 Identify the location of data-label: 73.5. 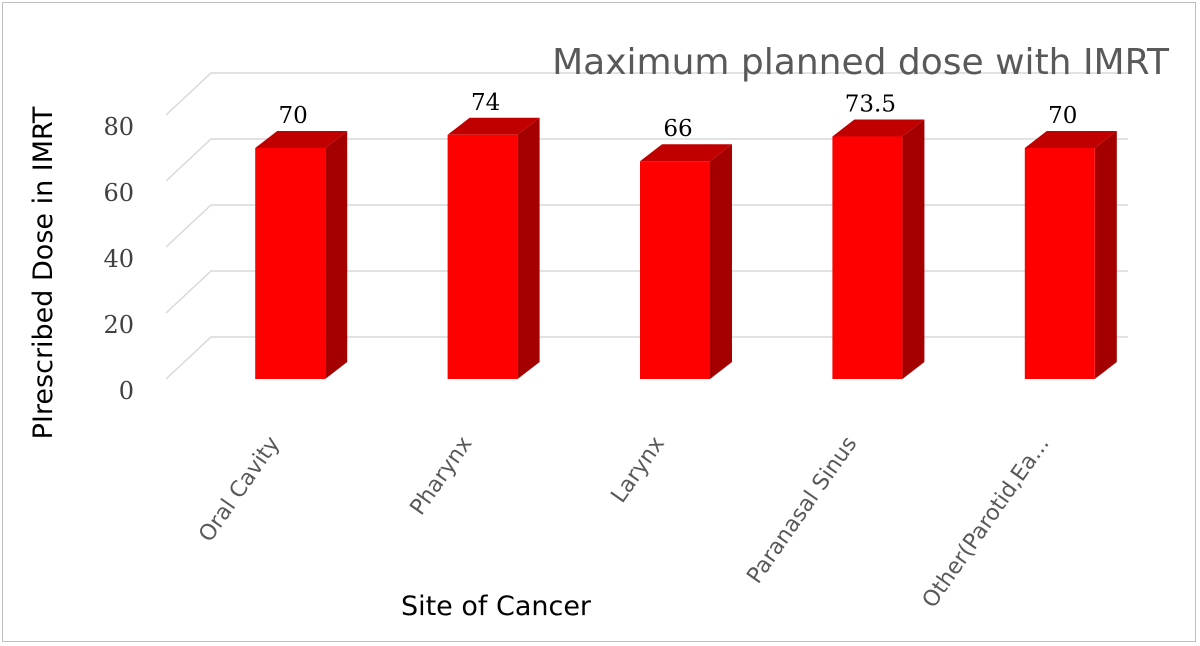
(870, 104).